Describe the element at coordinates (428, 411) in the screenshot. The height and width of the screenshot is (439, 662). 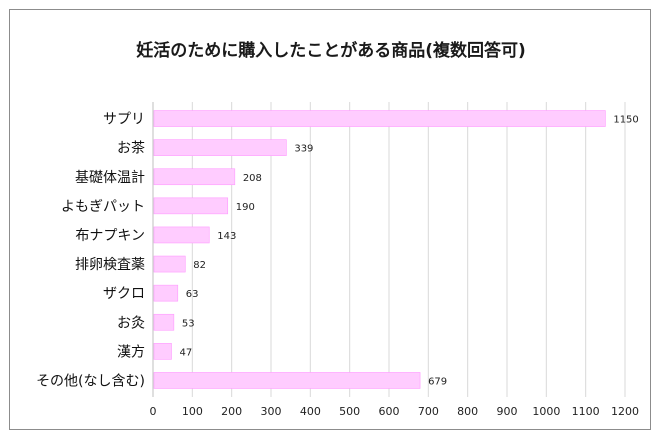
I see `x-tick-label: 700` at that location.